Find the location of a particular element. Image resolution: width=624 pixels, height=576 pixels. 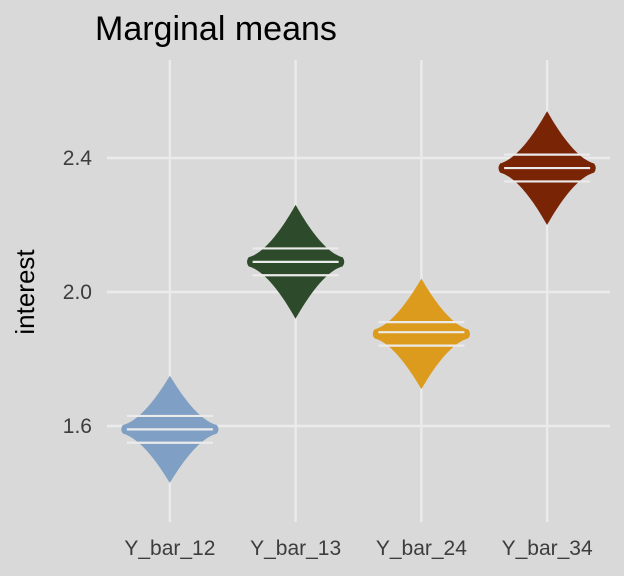

y-tick-label: 2.0 is located at coordinates (77, 292).